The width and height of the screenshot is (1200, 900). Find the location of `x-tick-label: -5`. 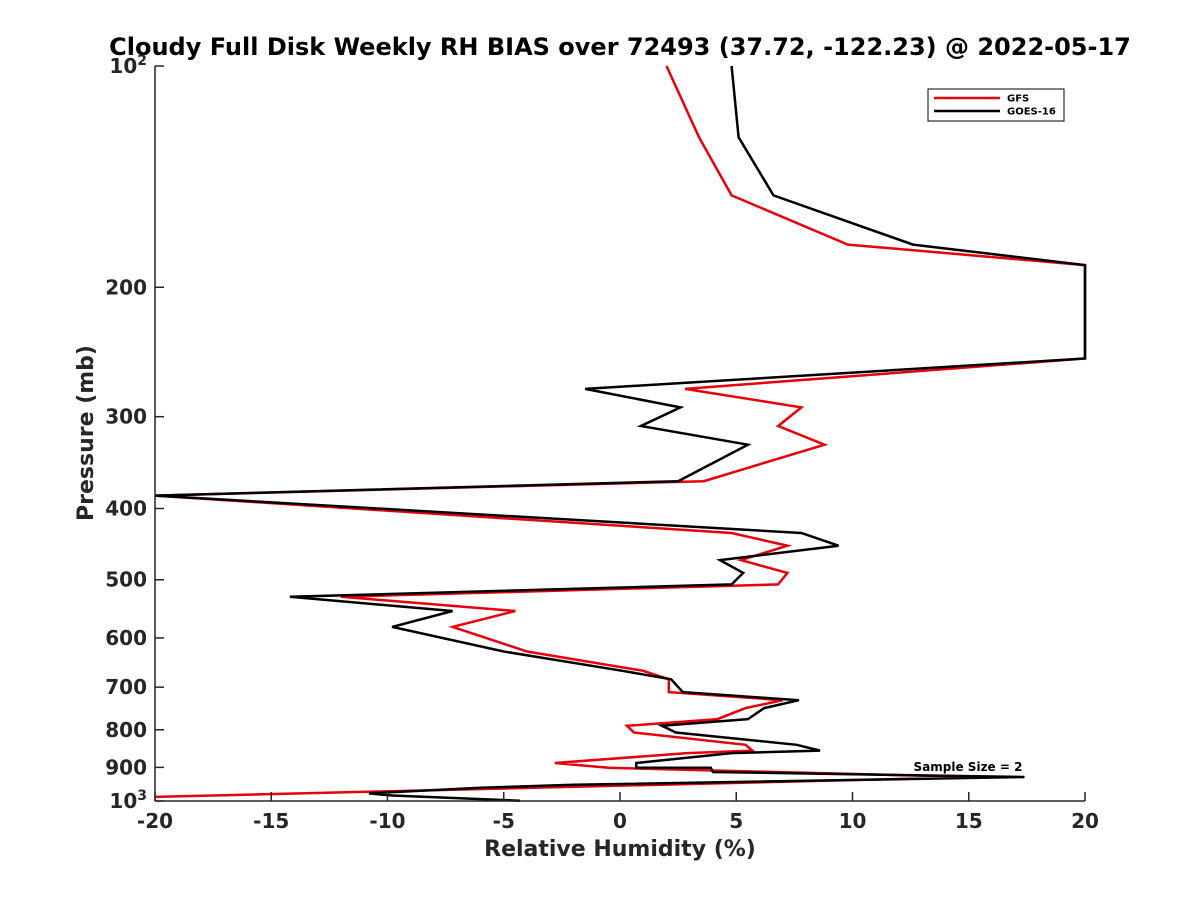

x-tick-label: -5 is located at coordinates (504, 821).